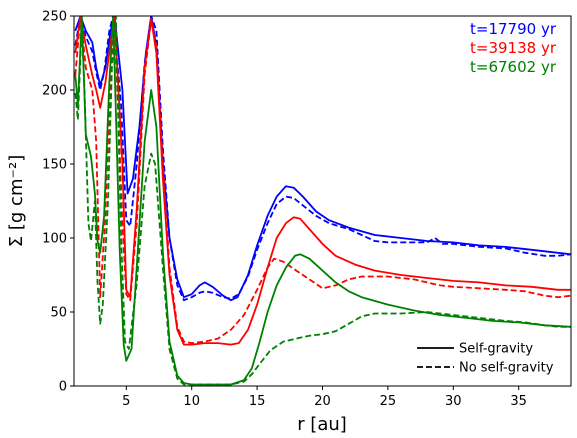  What do you see at coordinates (54, 91) in the screenshot?
I see `y-tick-label: 200` at bounding box center [54, 91].